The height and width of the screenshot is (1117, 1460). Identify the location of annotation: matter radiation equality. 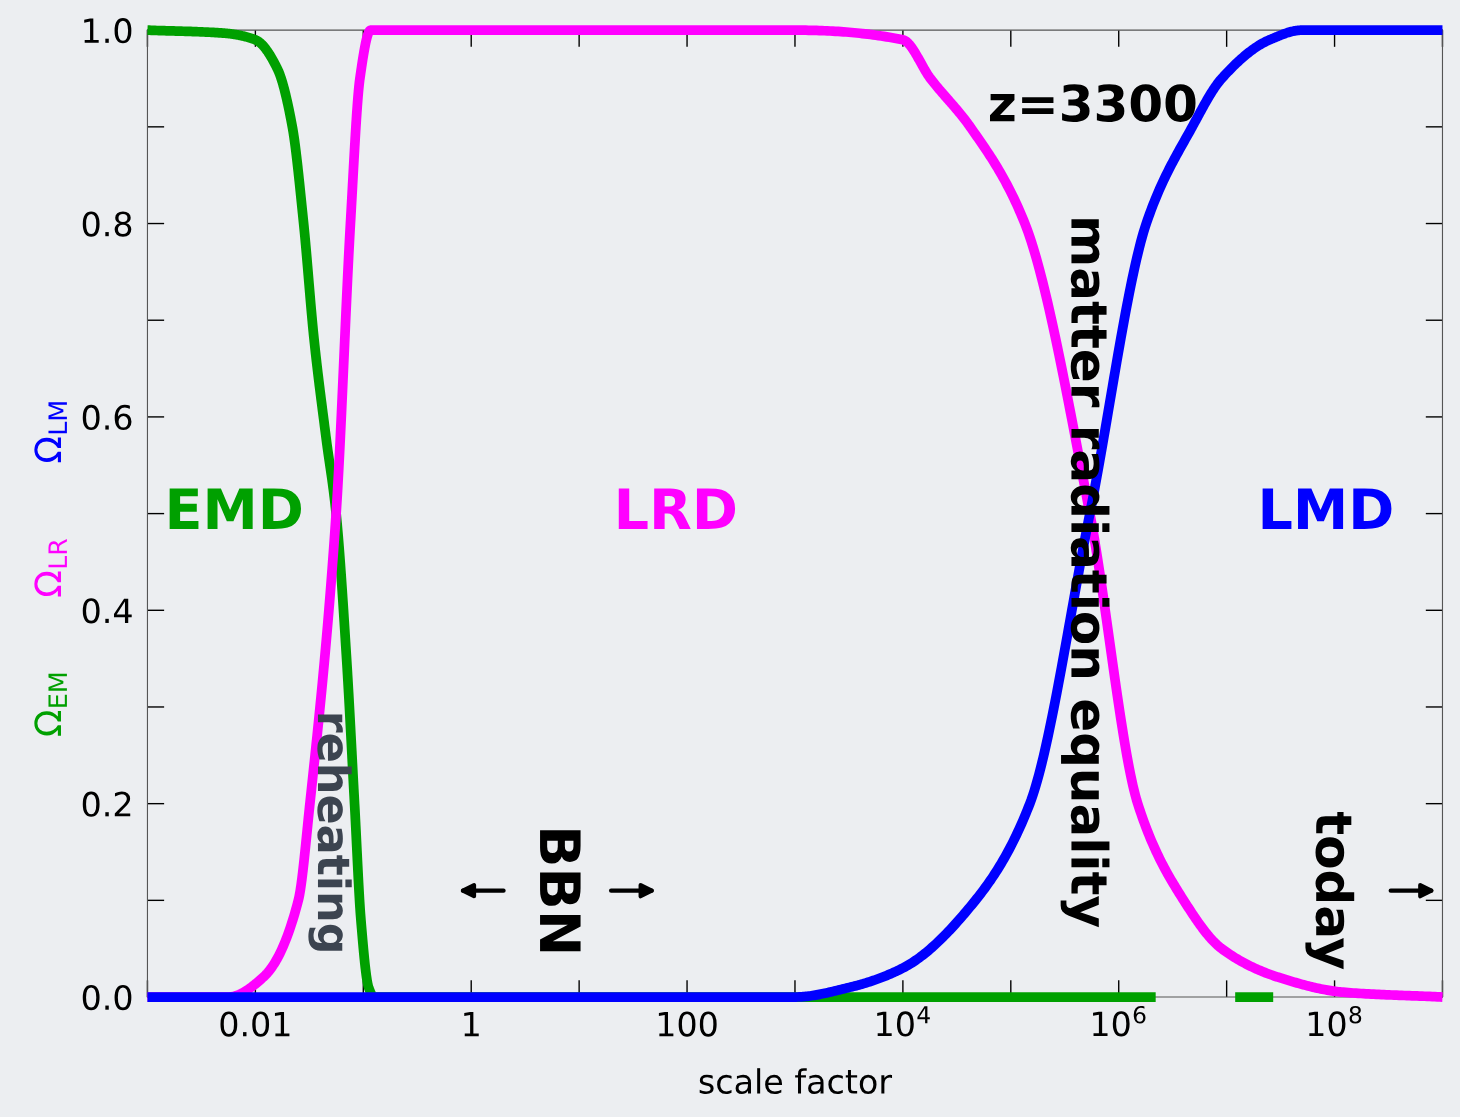
(1085, 573).